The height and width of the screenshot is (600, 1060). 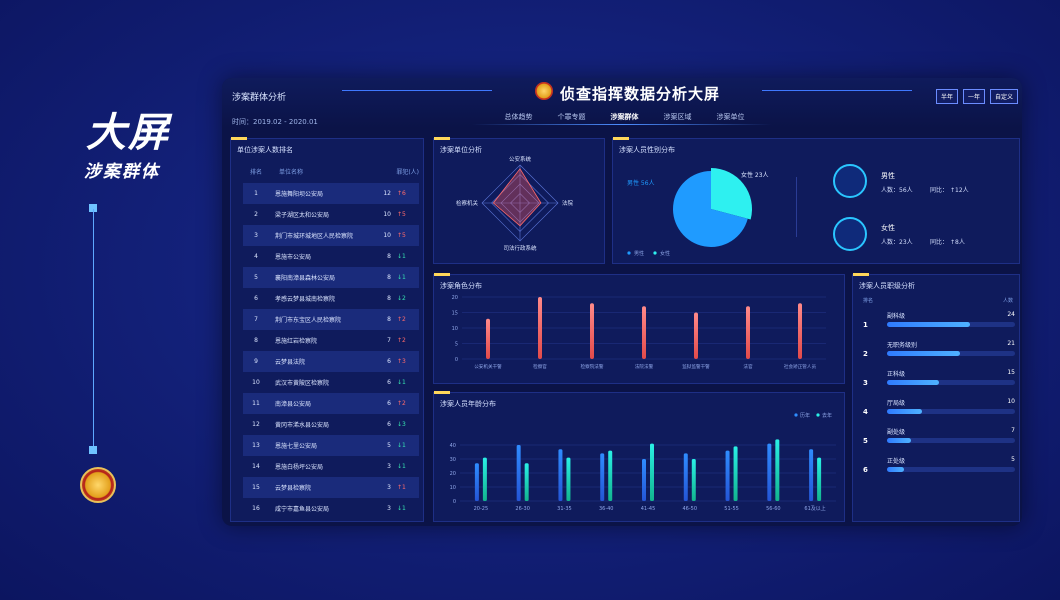 I want to click on row-unit: 武汉市黄陂区检察院, so click(x=302, y=383).